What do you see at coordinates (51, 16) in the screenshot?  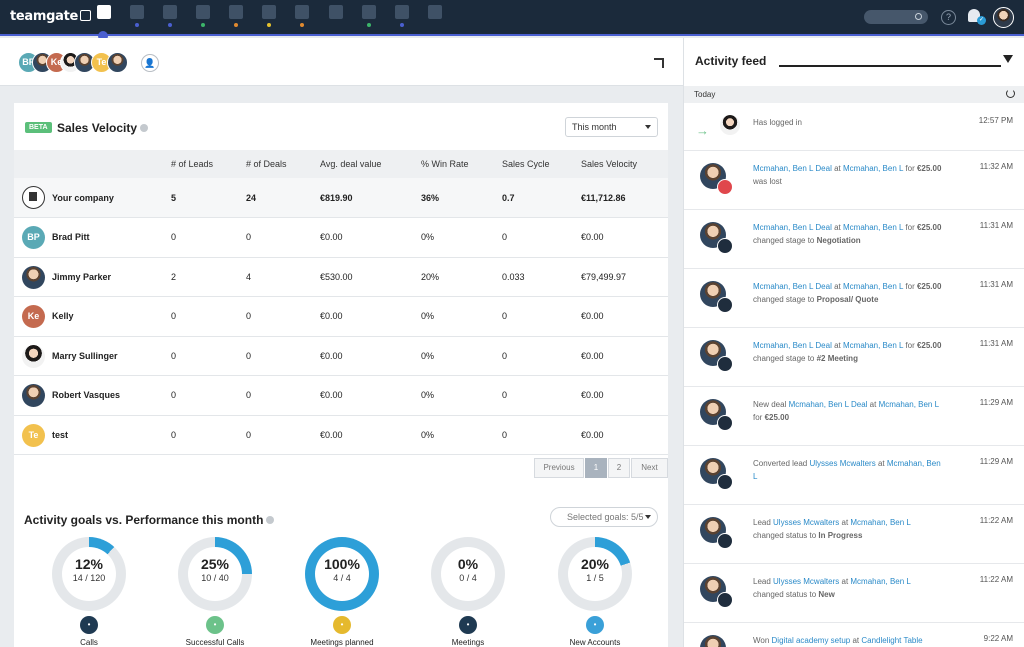 I see `teamgate-logo: teamgate` at bounding box center [51, 16].